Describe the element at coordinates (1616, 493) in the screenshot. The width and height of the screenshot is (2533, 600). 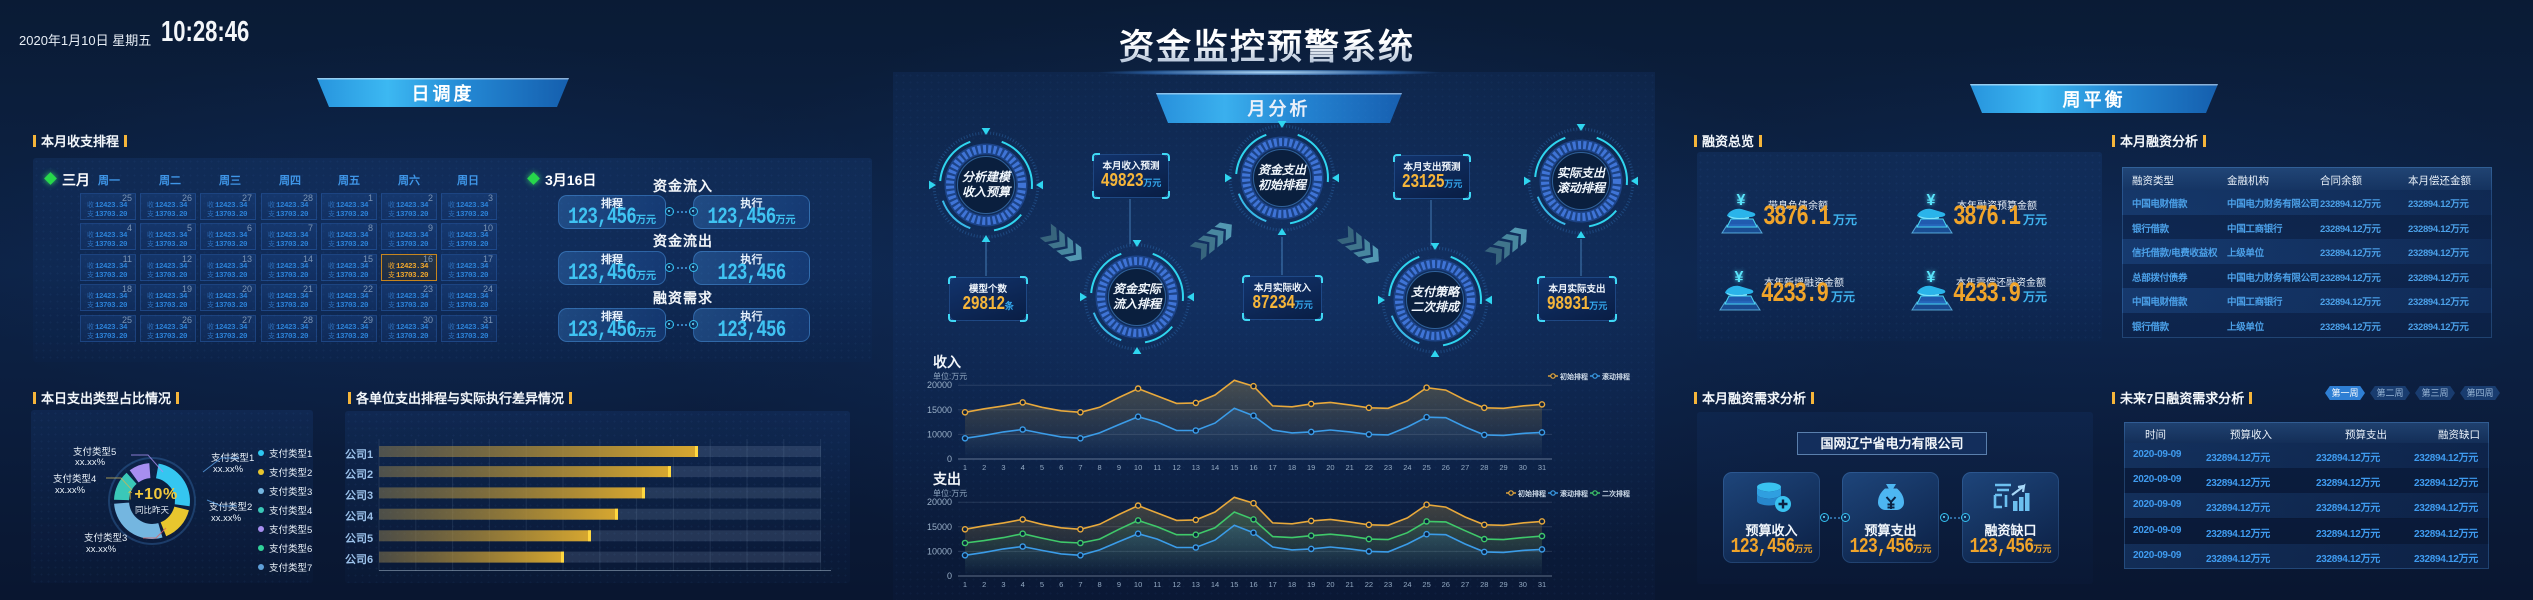
I see `svg-text: 二次排程` at that location.